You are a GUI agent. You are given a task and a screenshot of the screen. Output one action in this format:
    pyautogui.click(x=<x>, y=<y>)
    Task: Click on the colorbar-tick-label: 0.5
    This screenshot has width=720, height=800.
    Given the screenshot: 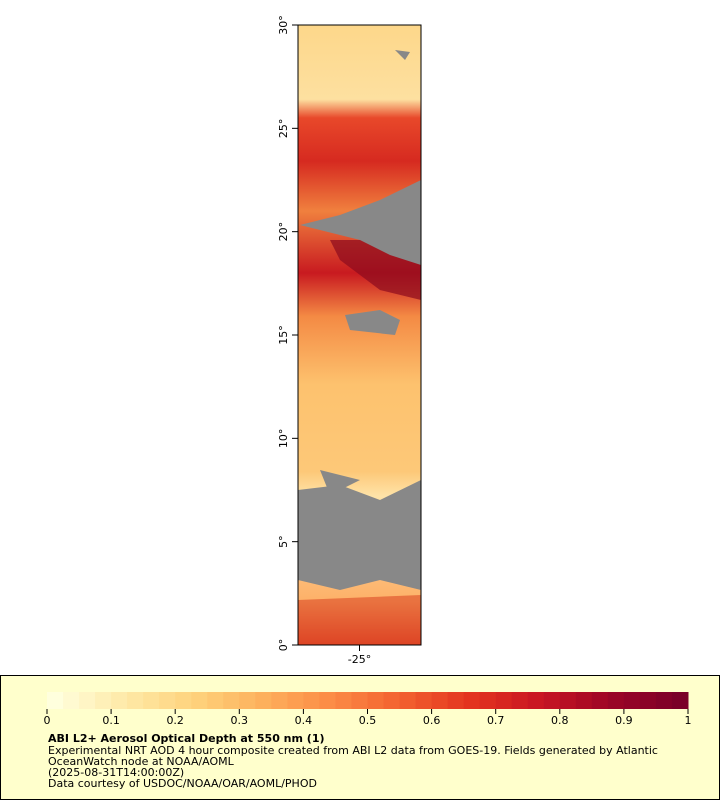 What is the action you would take?
    pyautogui.click(x=368, y=720)
    